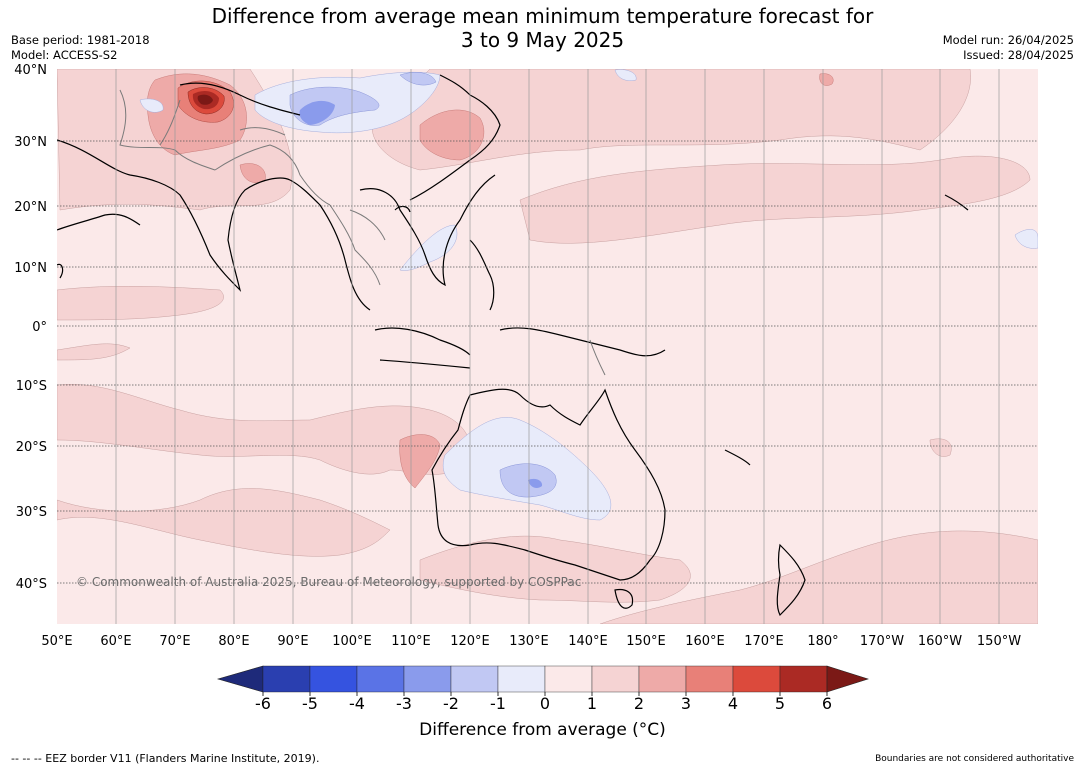 The image size is (1085, 770). Describe the element at coordinates (56, 641) in the screenshot. I see `longitude-label: 50°E` at that location.